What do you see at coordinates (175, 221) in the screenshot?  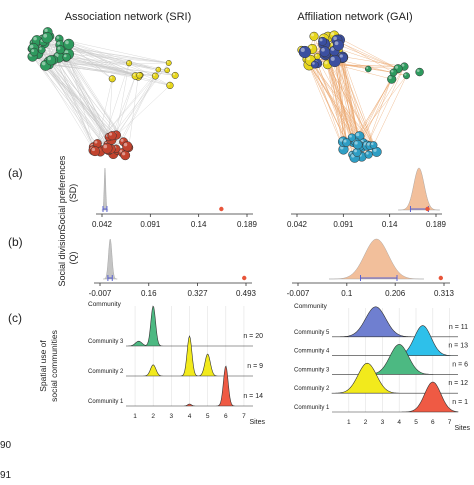 I see `x-ticks: 0.042 0.091 0.14 0.189` at bounding box center [175, 221].